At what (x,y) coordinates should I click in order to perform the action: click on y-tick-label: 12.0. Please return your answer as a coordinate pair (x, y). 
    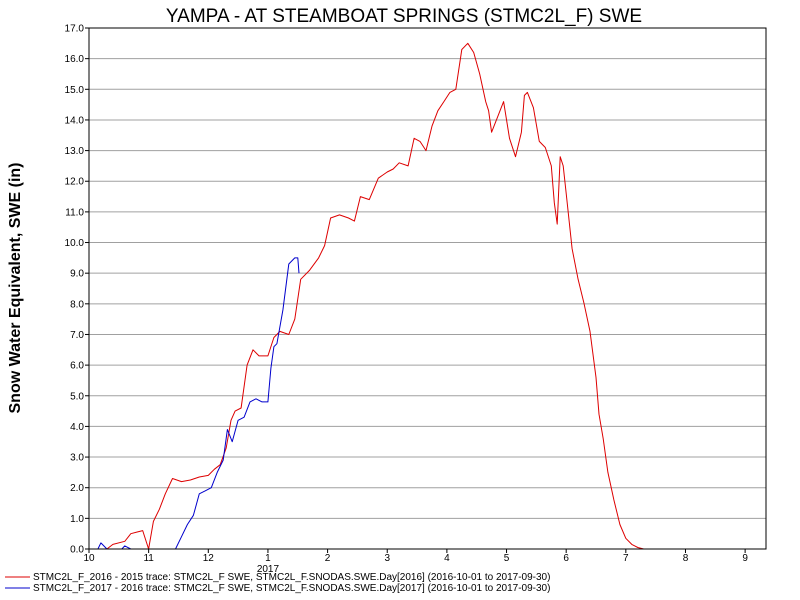
    Looking at the image, I should click on (75, 182).